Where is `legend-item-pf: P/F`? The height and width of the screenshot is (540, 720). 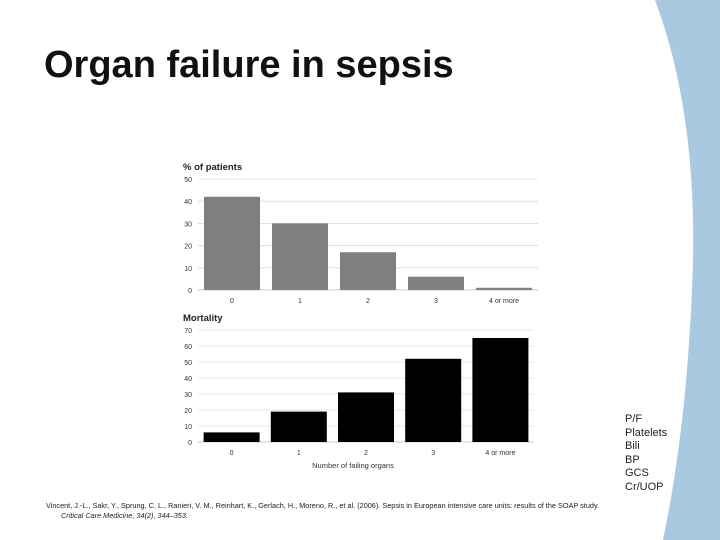
legend-item-pf: P/F is located at coordinates (634, 419).